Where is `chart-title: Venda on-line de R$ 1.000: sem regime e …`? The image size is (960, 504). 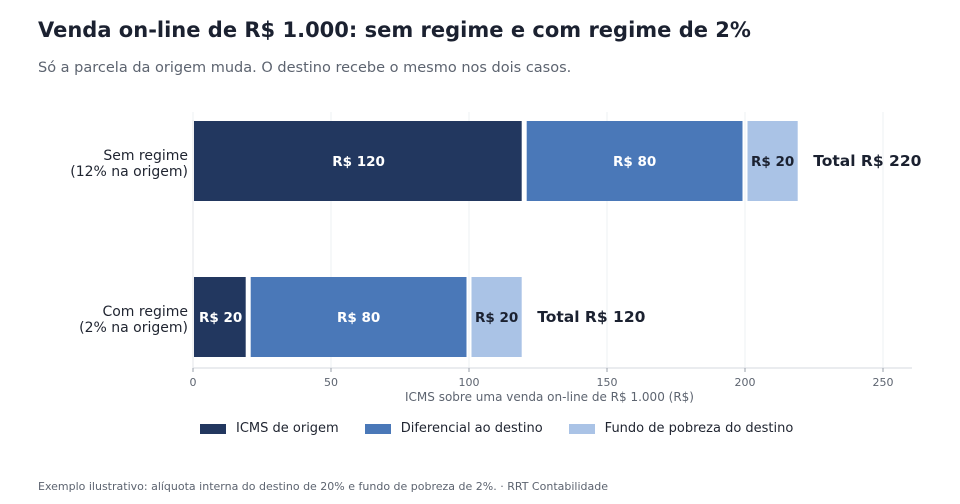
chart-title: Venda on-line de R$ 1.000: sem regime e … is located at coordinates (394, 30).